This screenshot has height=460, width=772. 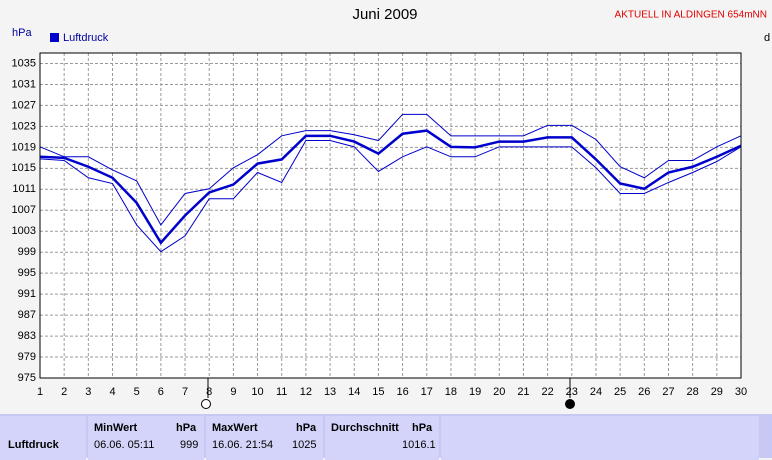 What do you see at coordinates (257, 392) in the screenshot?
I see `x-tick-label: 10` at bounding box center [257, 392].